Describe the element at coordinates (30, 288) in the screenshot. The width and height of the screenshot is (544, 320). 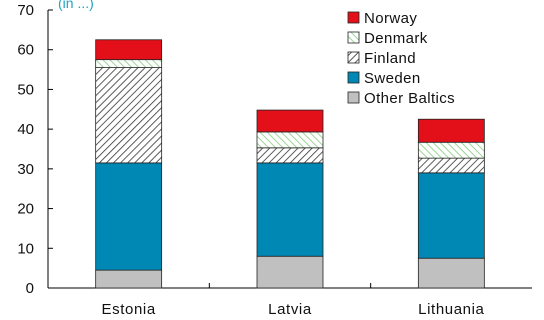
I see `y-tick-label: 0` at that location.